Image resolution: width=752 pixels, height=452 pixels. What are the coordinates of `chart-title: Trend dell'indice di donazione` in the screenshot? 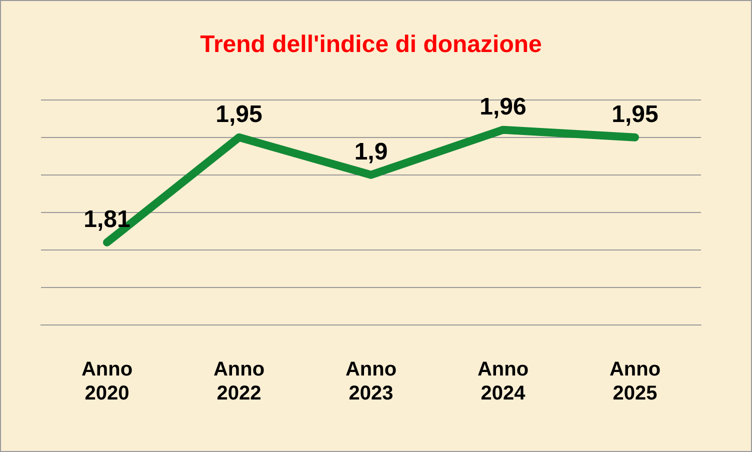 It's located at (371, 44).